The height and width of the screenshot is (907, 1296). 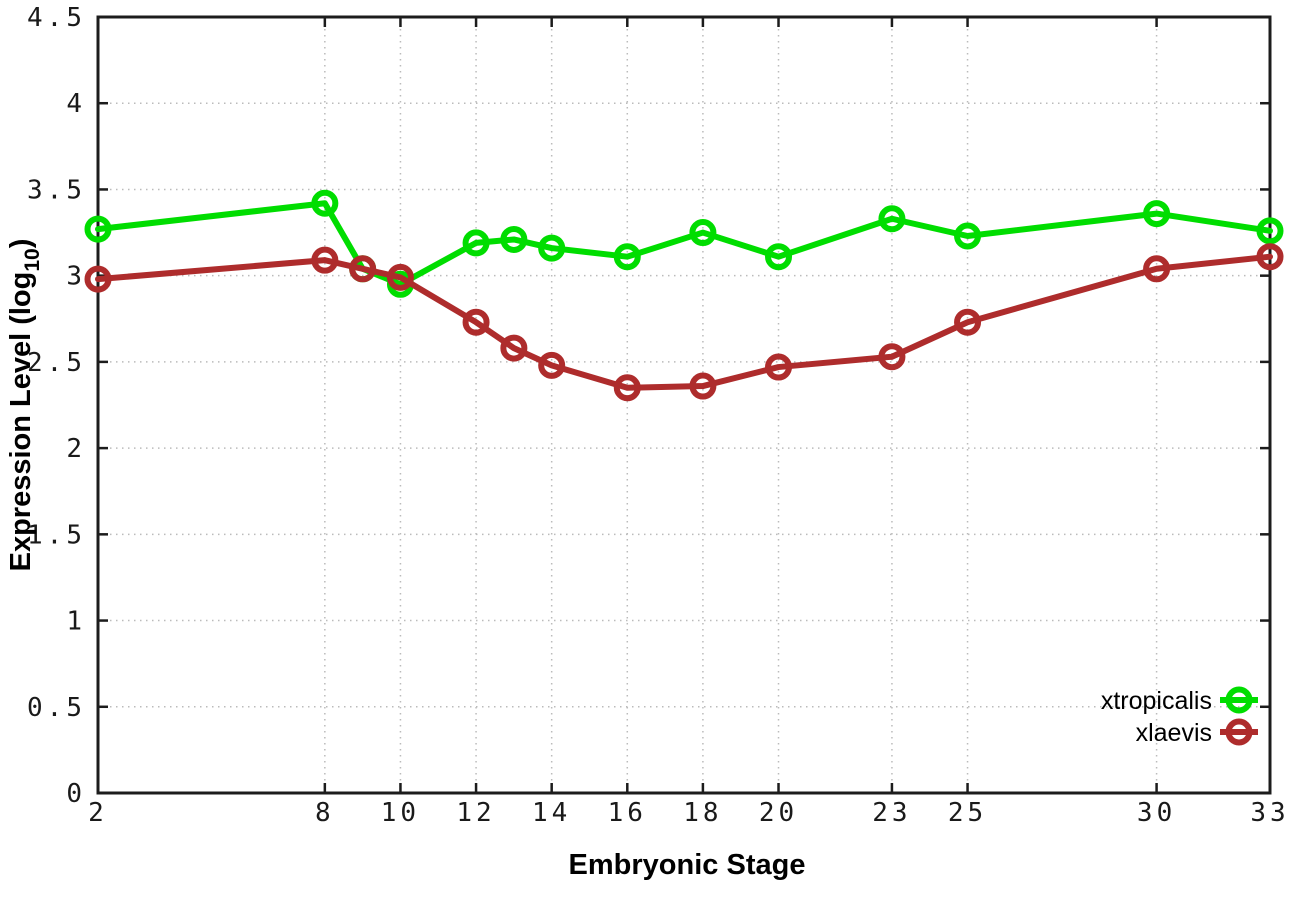 What do you see at coordinates (56, 190) in the screenshot?
I see `y-tick-label: 3.5` at bounding box center [56, 190].